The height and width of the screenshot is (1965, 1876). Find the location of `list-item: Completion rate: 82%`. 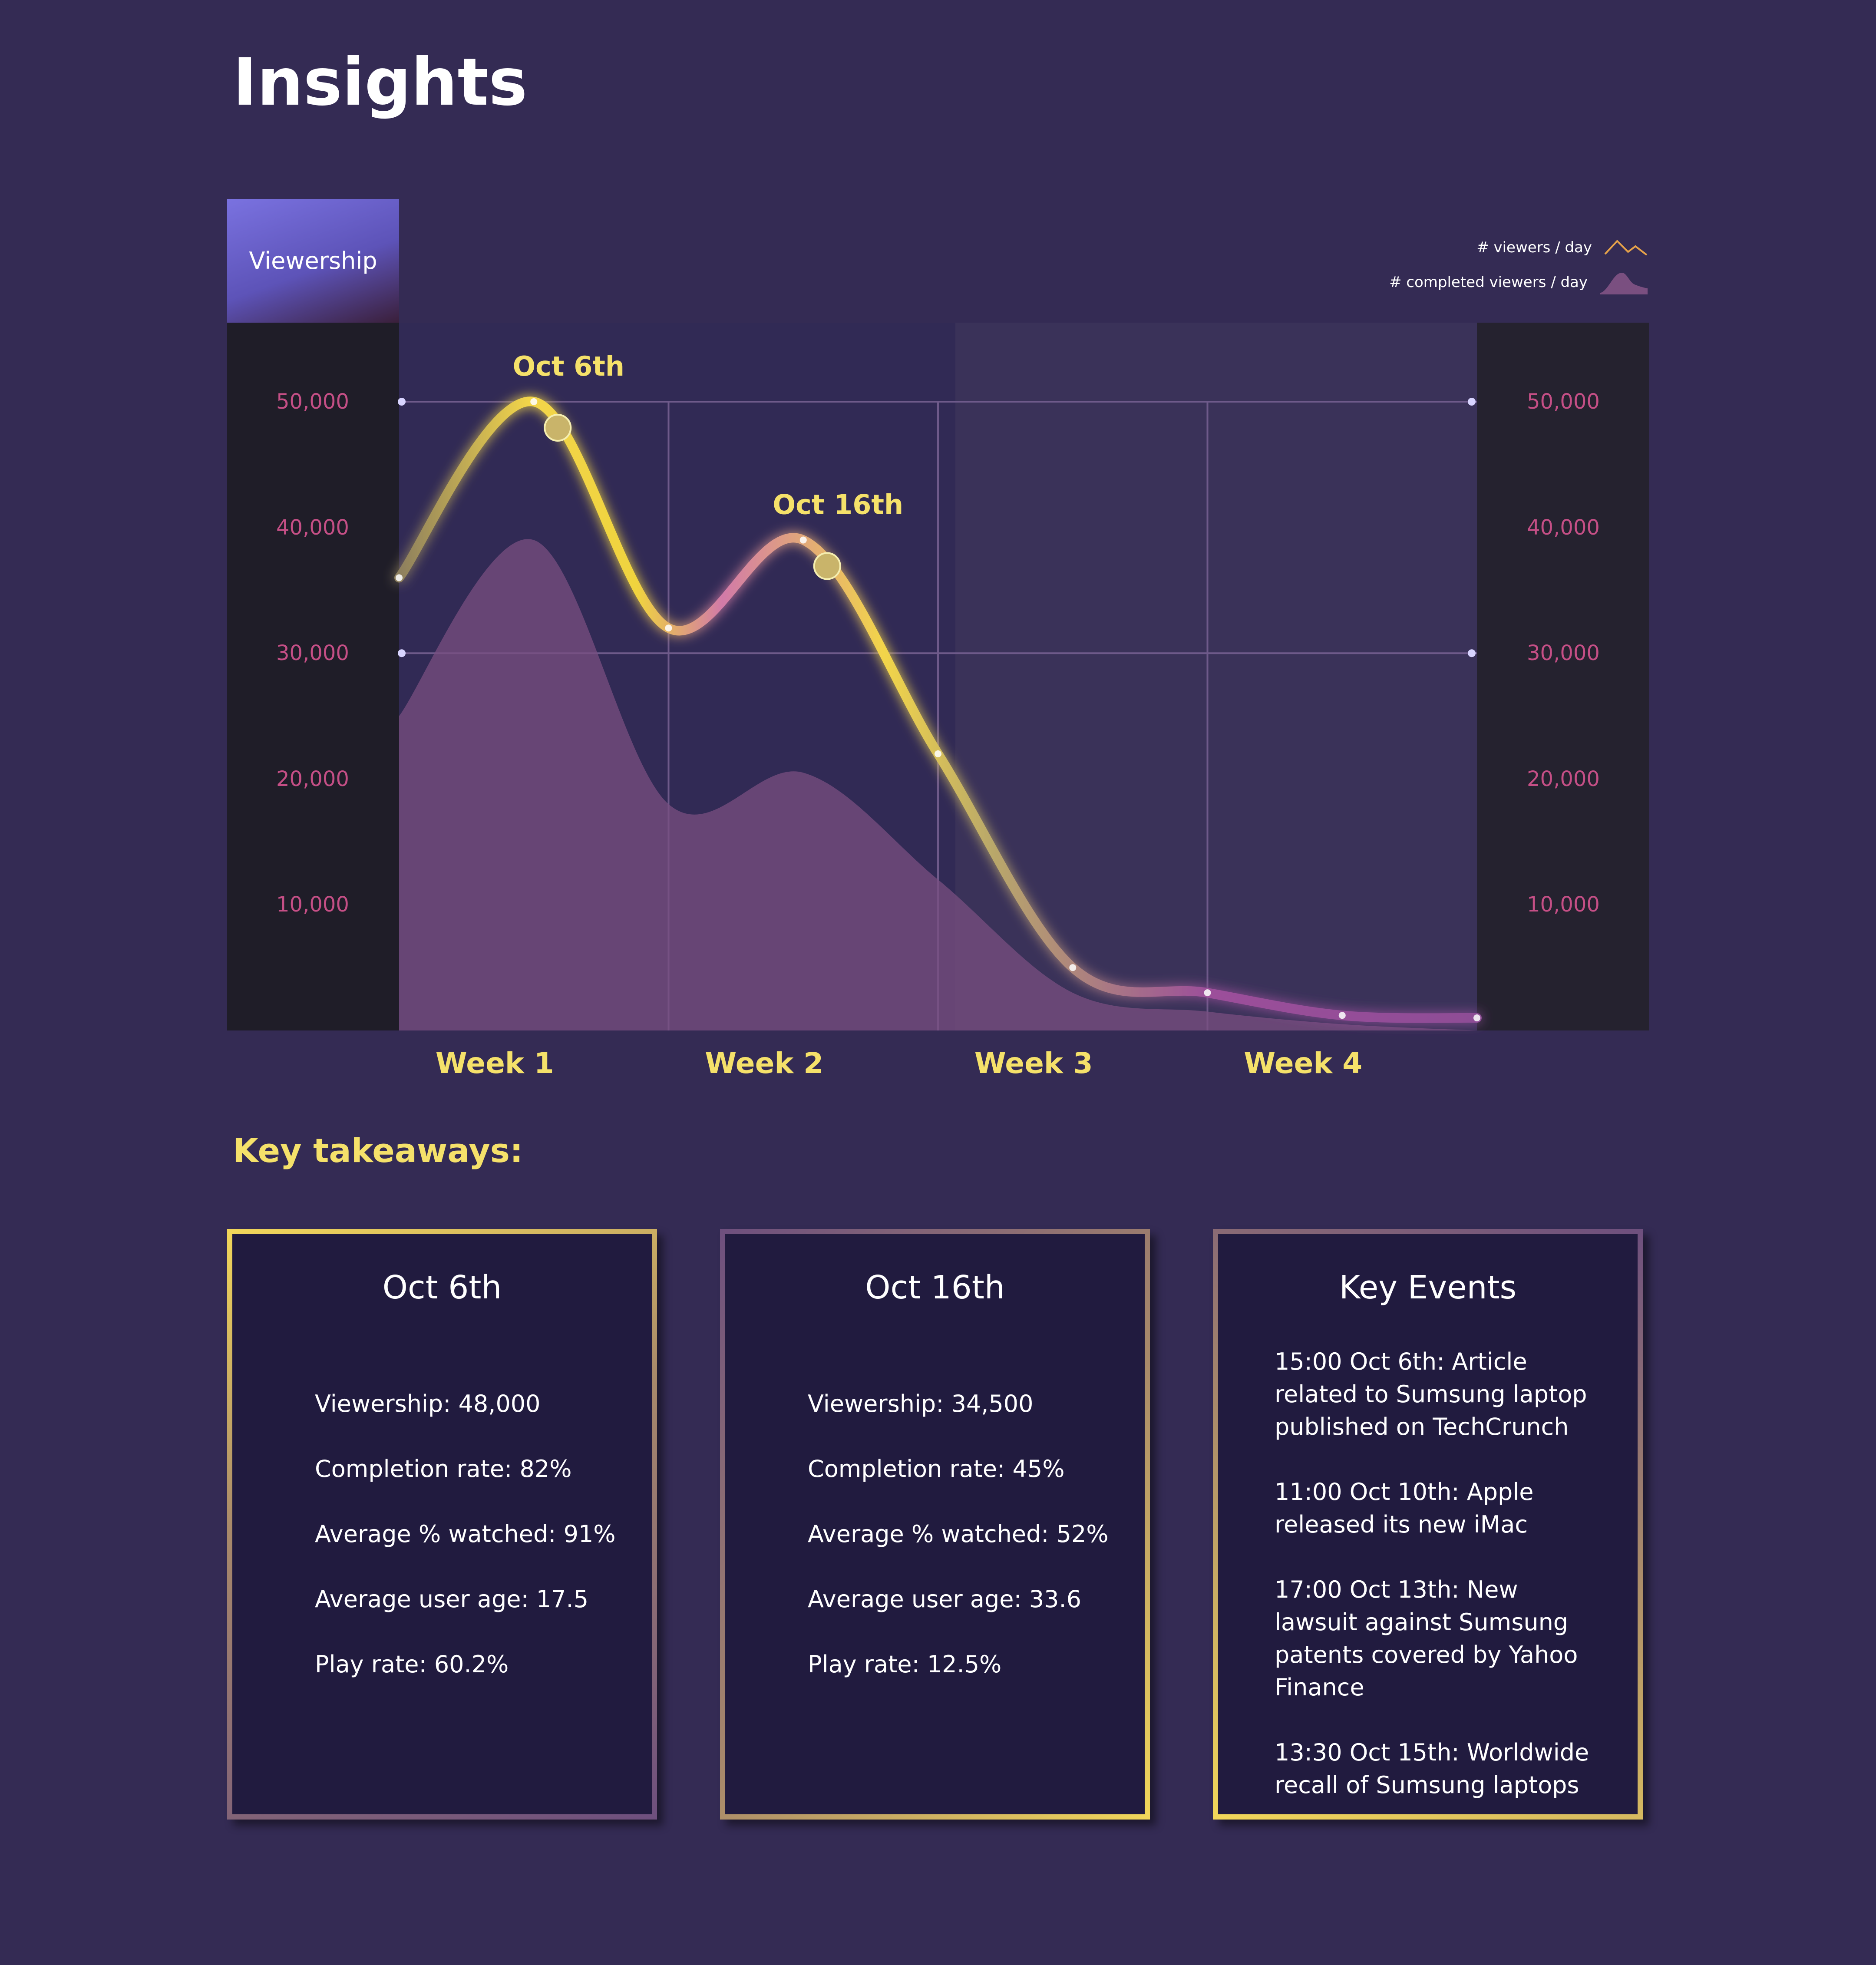

list-item: Completion rate: 82% is located at coordinates (443, 1469).